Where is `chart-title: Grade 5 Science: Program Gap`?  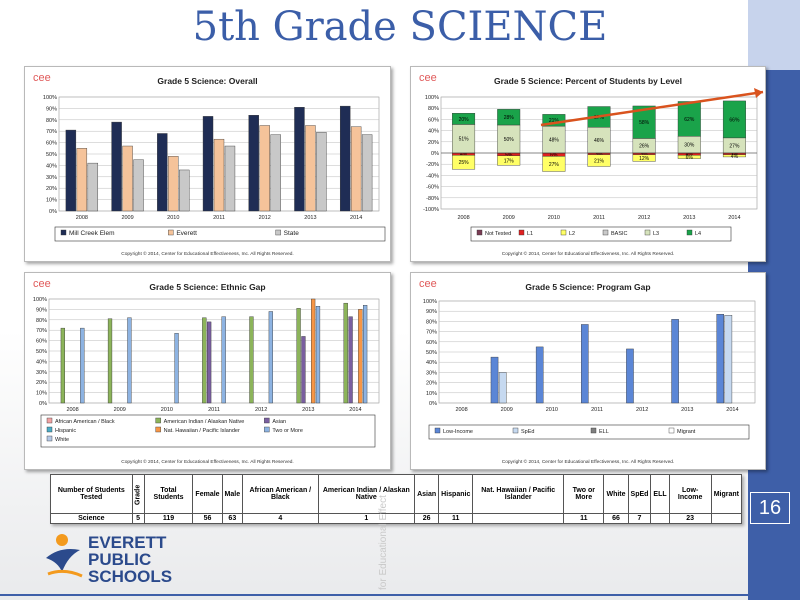
chart-title: Grade 5 Science: Program Gap is located at coordinates (587, 287).